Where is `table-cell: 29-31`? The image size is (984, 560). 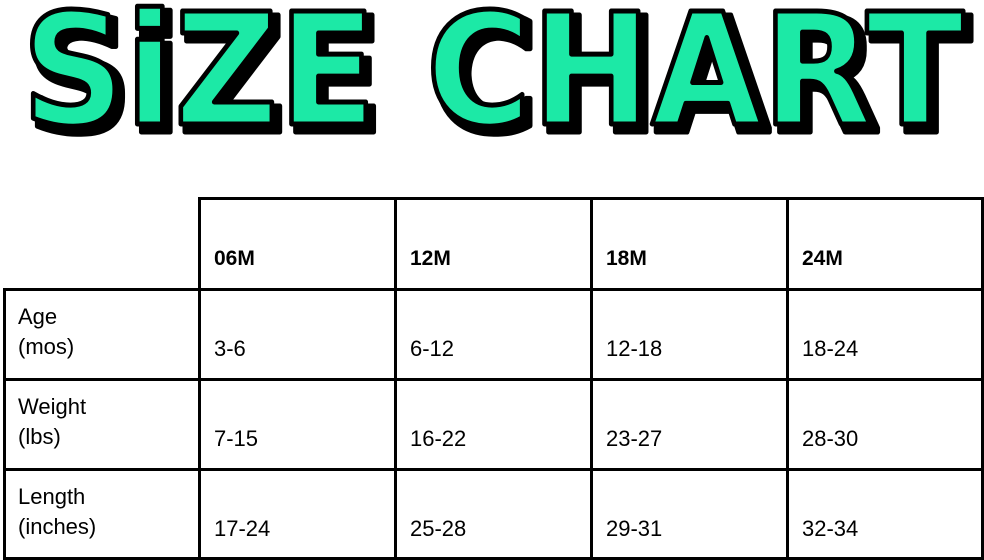 table-cell: 29-31 is located at coordinates (634, 528).